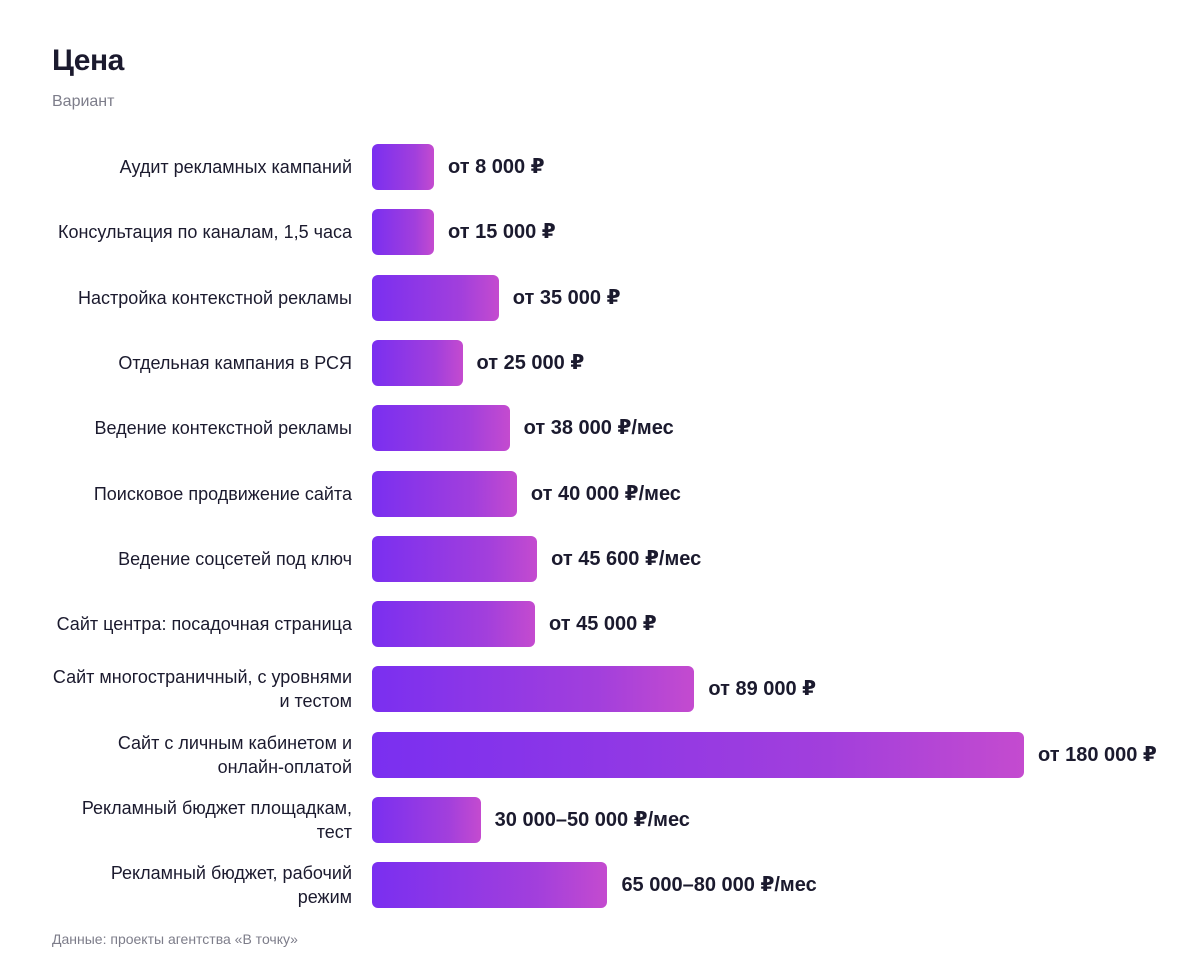 The height and width of the screenshot is (968, 1200). I want to click on value-label: от 15 000 ₽, so click(502, 232).